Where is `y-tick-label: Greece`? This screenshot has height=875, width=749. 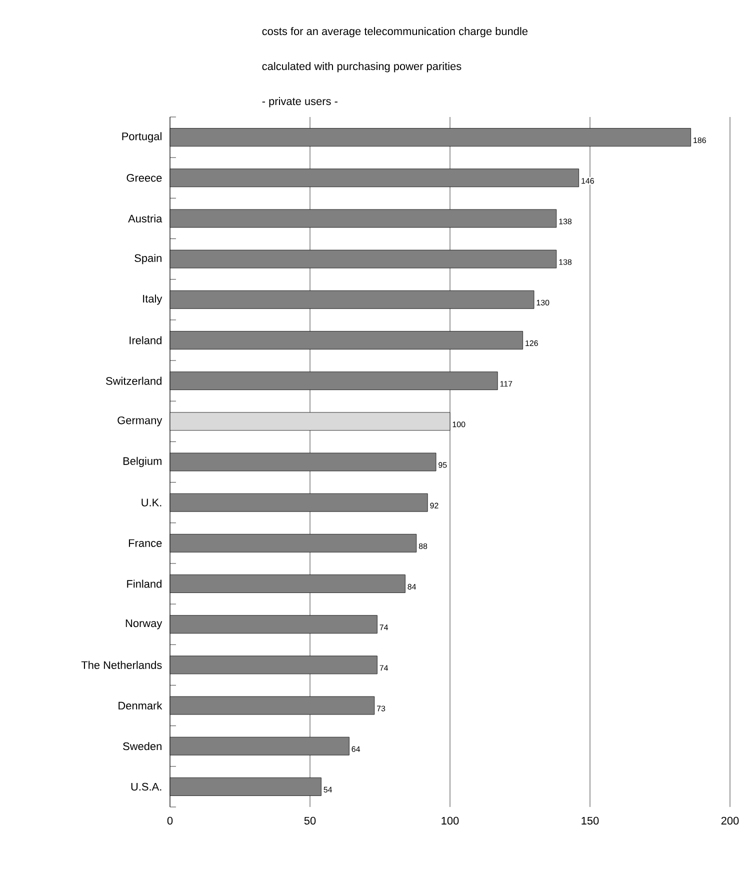 y-tick-label: Greece is located at coordinates (144, 178).